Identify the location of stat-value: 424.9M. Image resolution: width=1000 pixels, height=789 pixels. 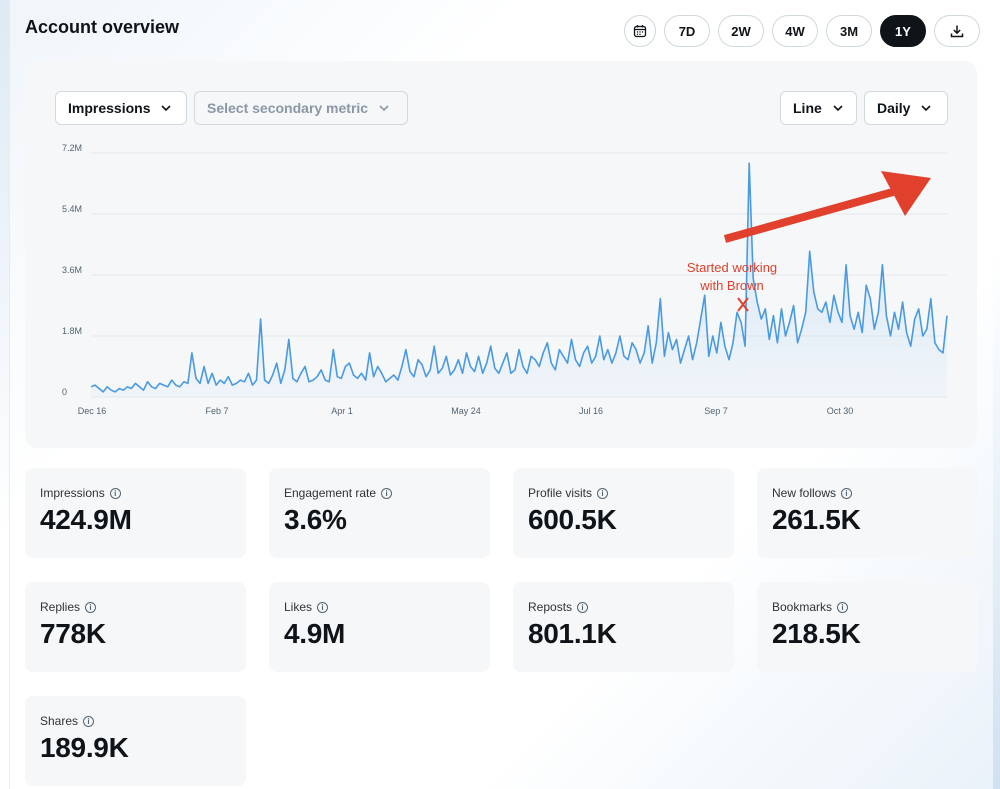
(86, 519).